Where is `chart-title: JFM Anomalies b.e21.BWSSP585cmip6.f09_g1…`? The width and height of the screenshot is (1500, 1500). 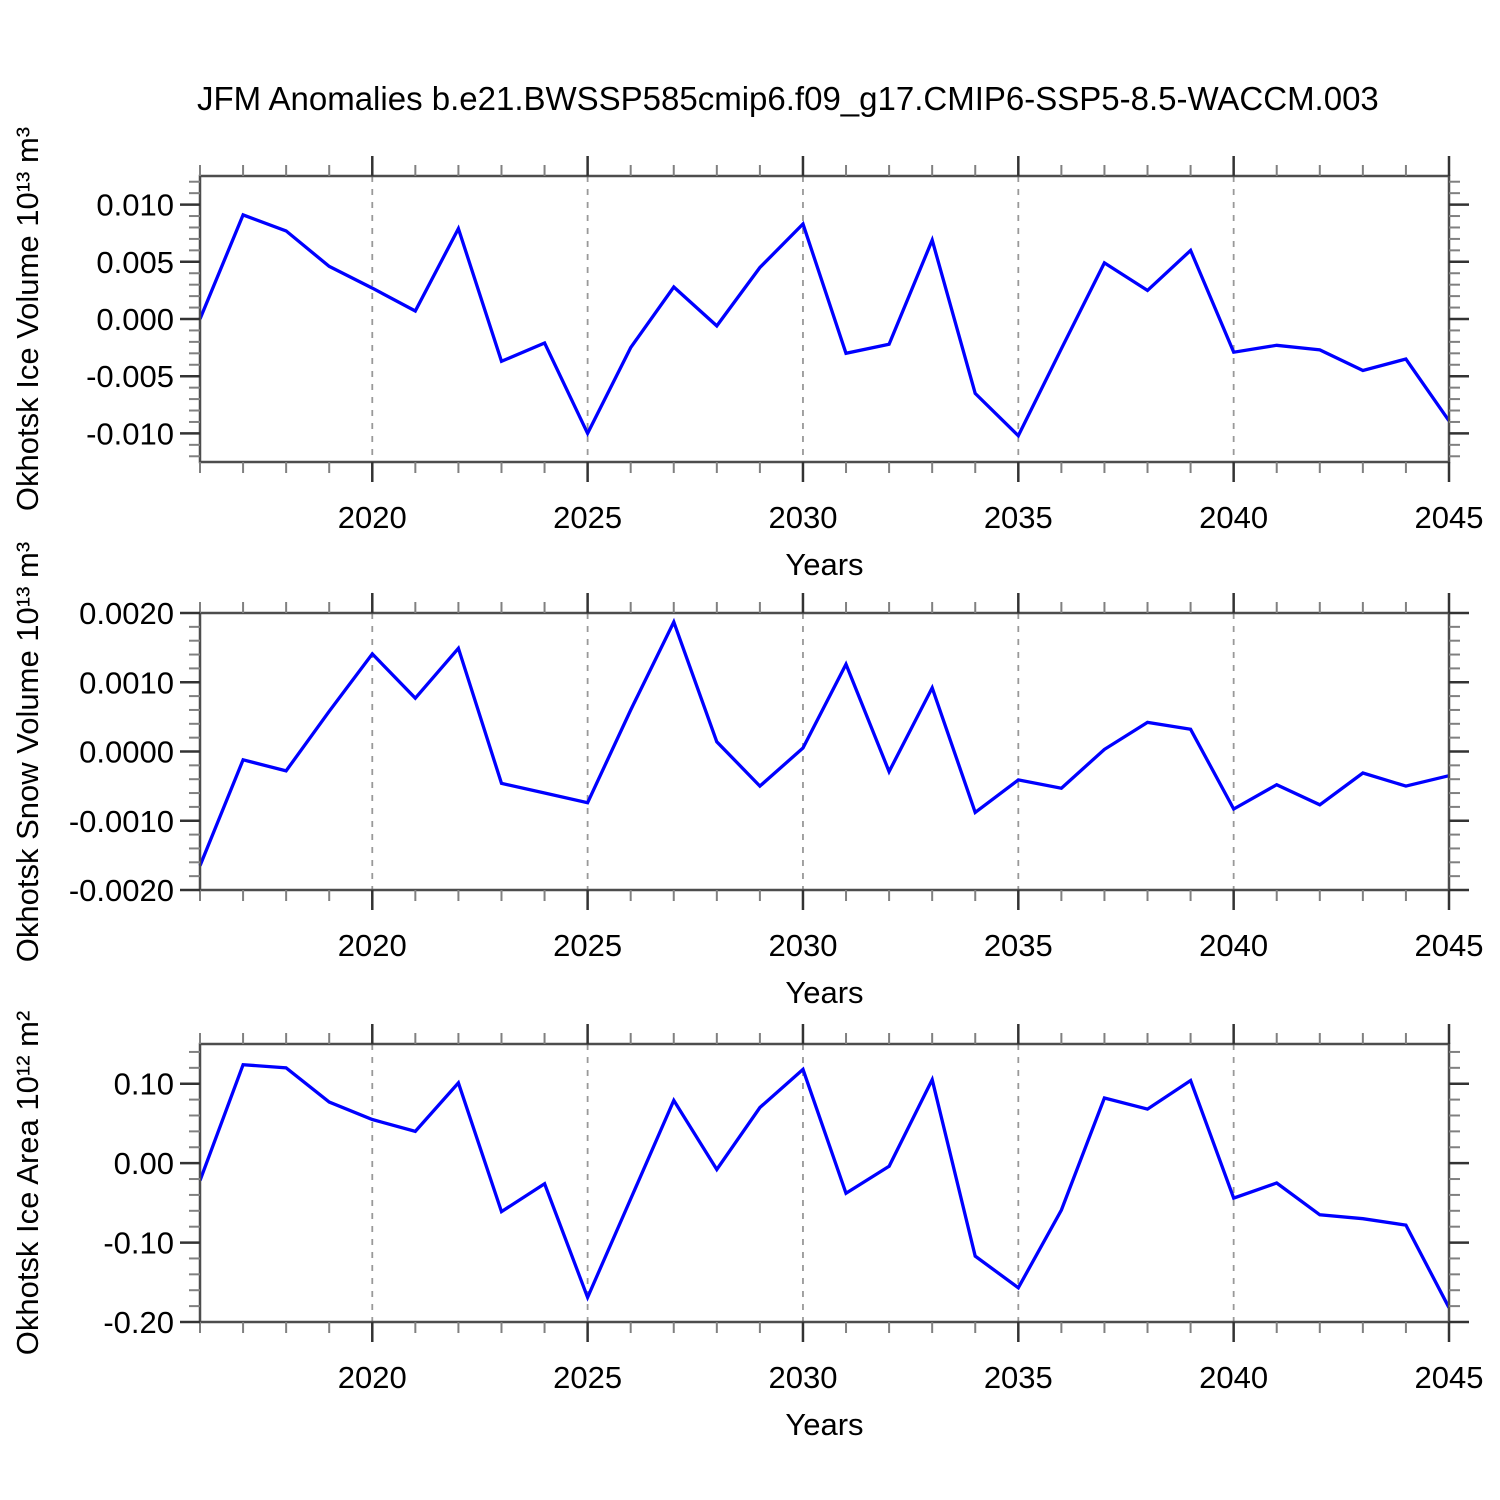 chart-title: JFM Anomalies b.e21.BWSSP585cmip6.f09_g1… is located at coordinates (788, 98).